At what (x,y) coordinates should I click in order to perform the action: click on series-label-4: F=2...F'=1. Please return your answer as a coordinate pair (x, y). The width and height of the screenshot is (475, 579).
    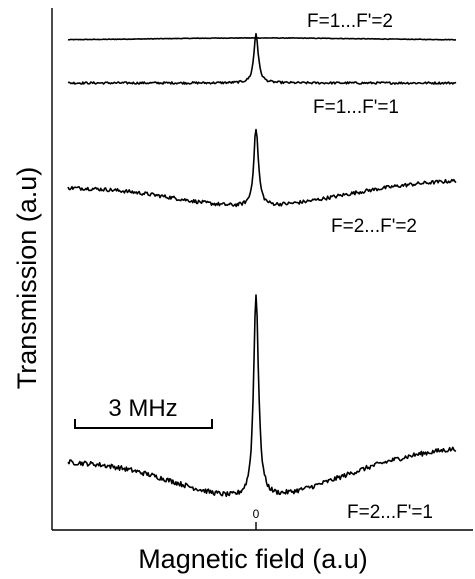
    Looking at the image, I should click on (390, 512).